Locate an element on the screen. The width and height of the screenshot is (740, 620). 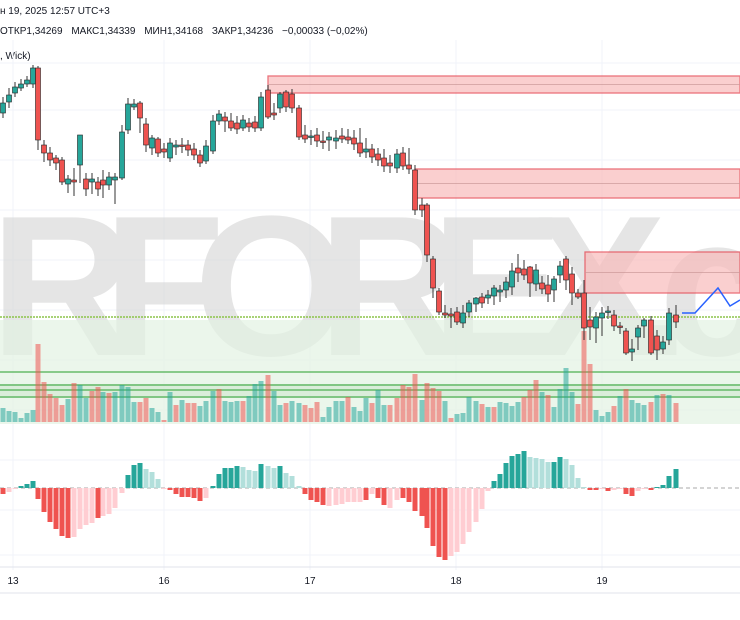
x-axis-label: 18 is located at coordinates (456, 581).